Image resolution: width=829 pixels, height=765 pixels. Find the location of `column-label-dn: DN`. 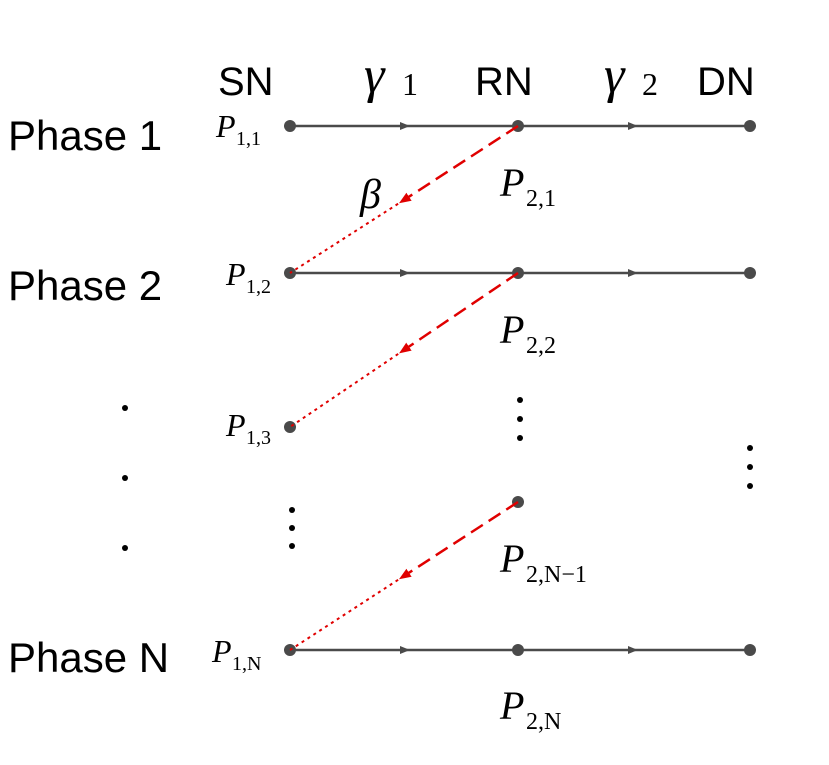

column-label-dn: DN is located at coordinates (726, 82).